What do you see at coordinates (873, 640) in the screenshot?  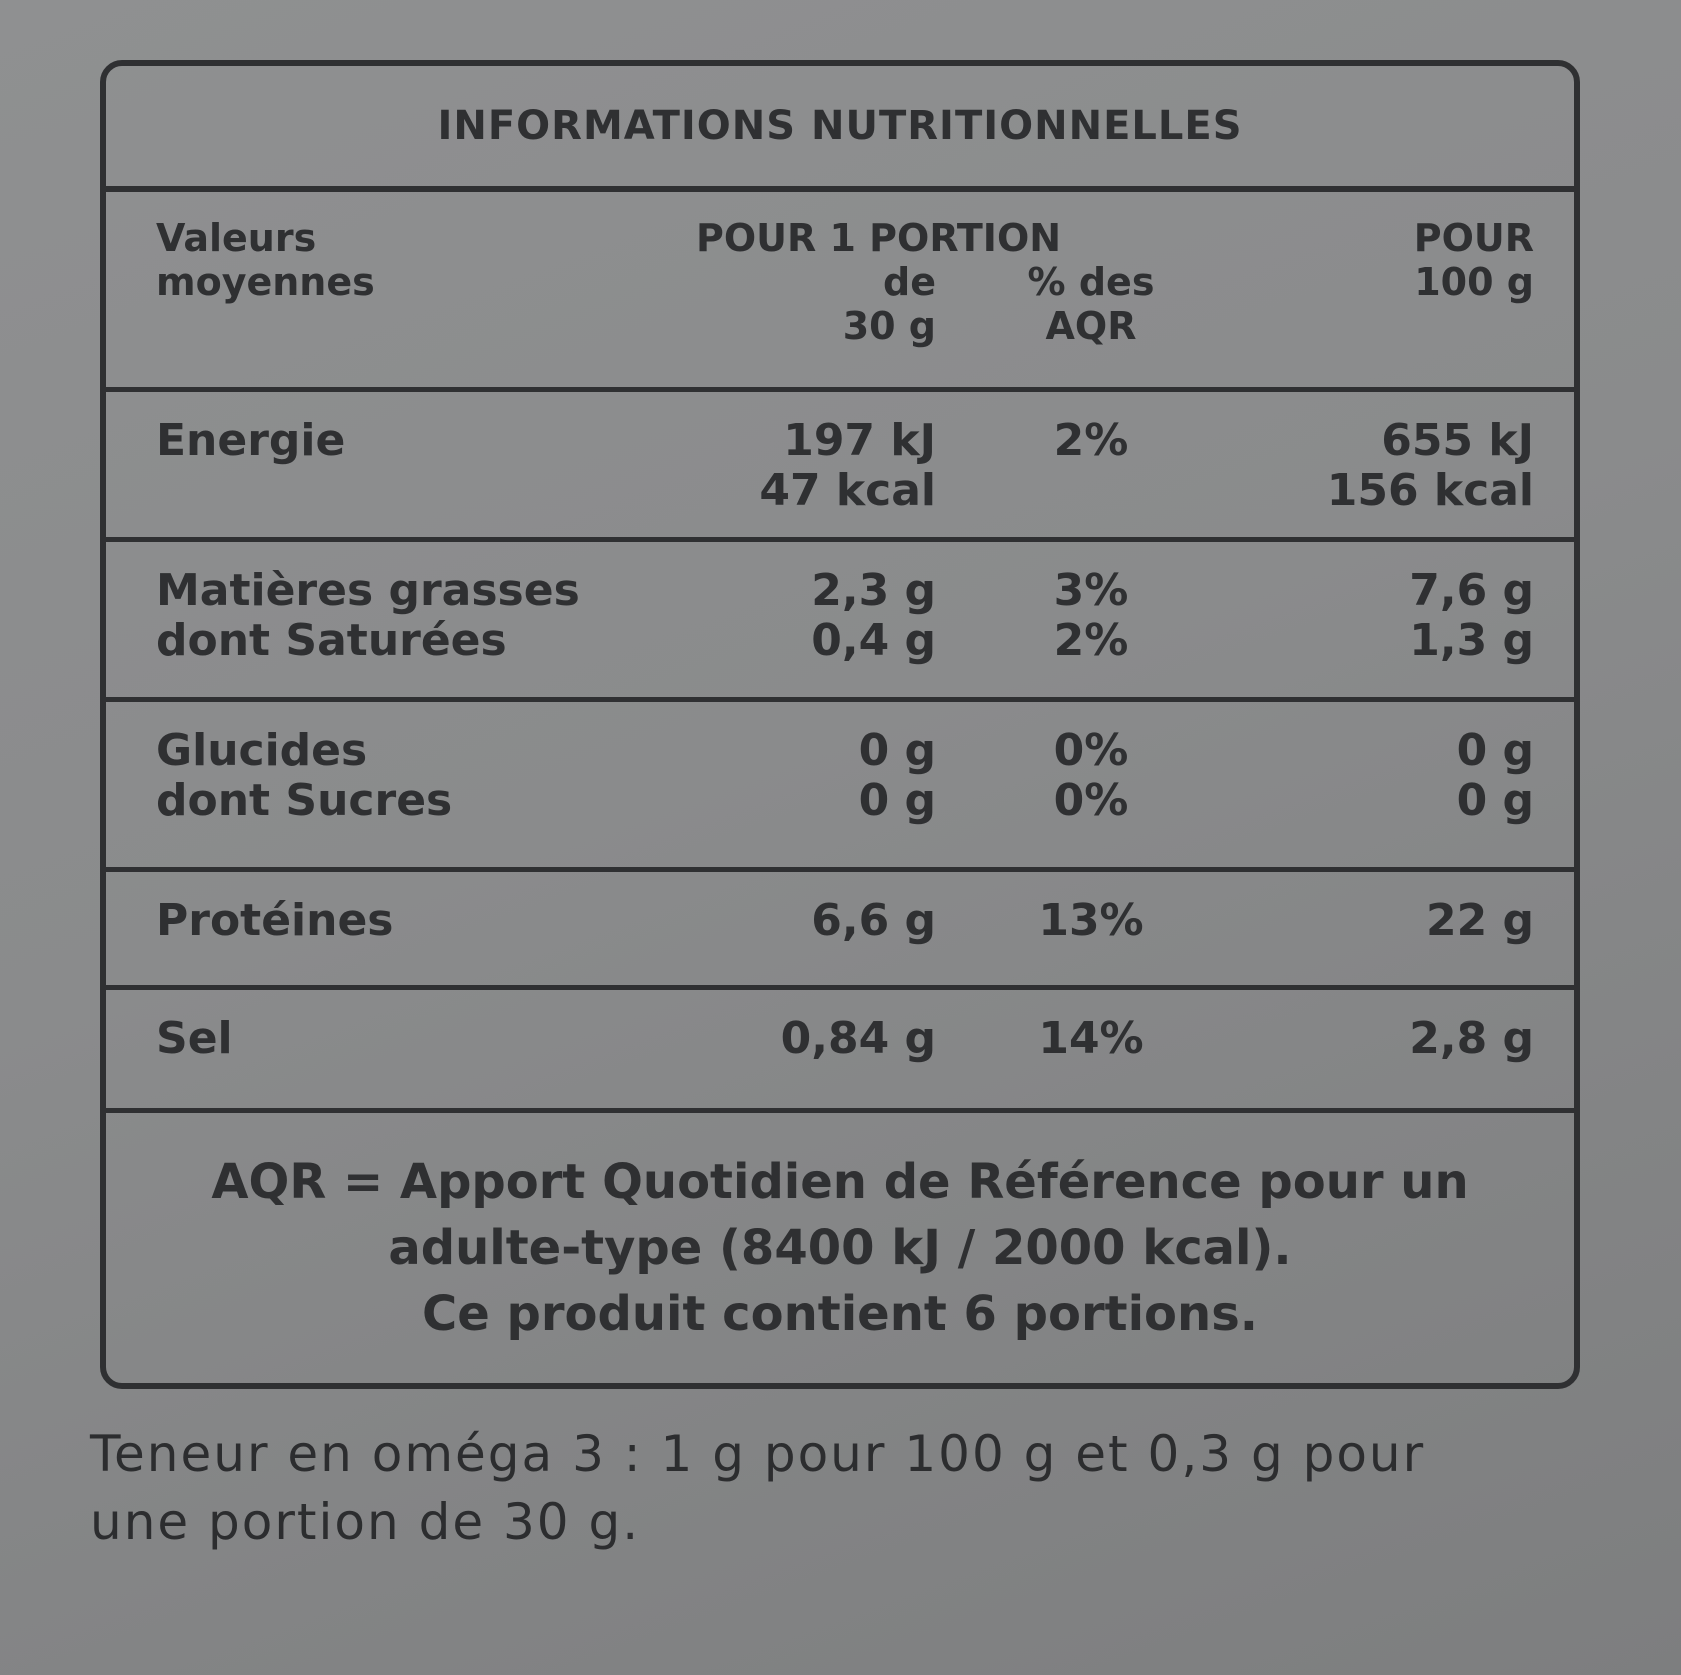 I see `cell-text: 0,4 g` at bounding box center [873, 640].